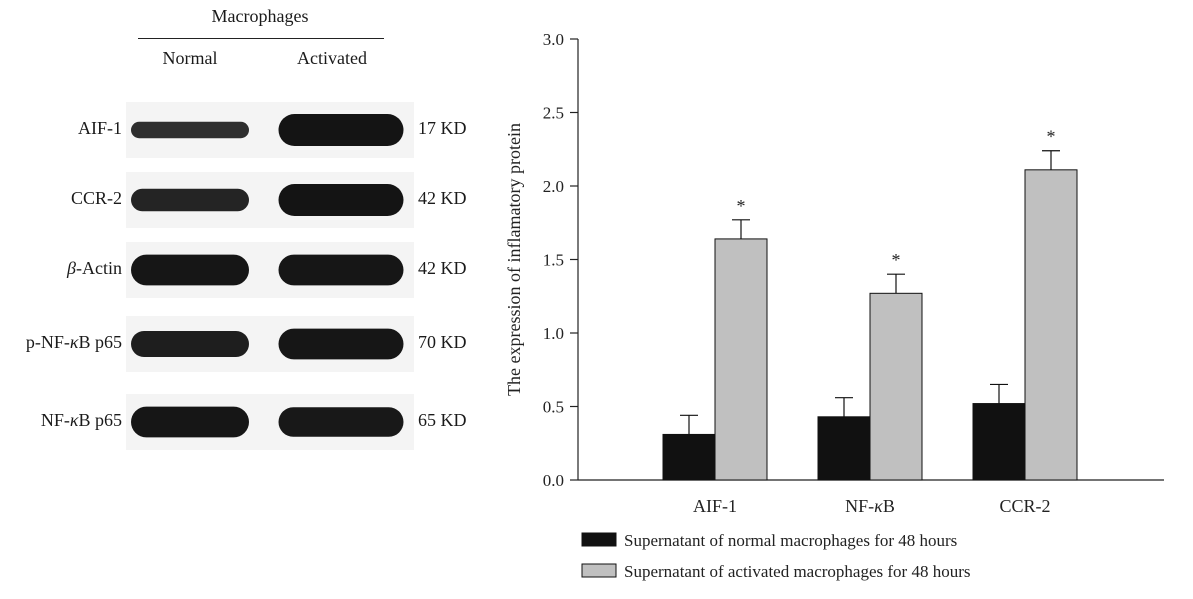  What do you see at coordinates (553, 333) in the screenshot?
I see `y-tick-label: 1.0` at bounding box center [553, 333].